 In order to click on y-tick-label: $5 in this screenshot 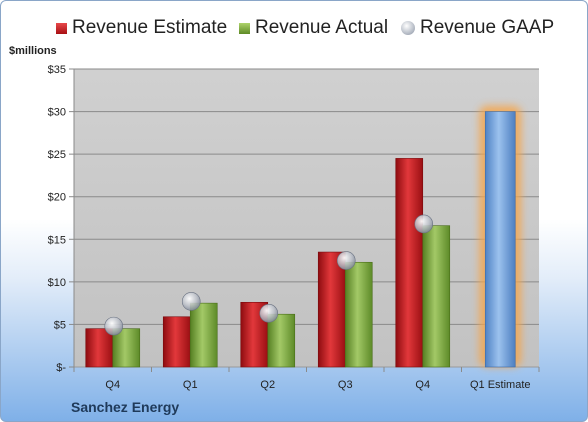, I will do `click(60, 325)`.